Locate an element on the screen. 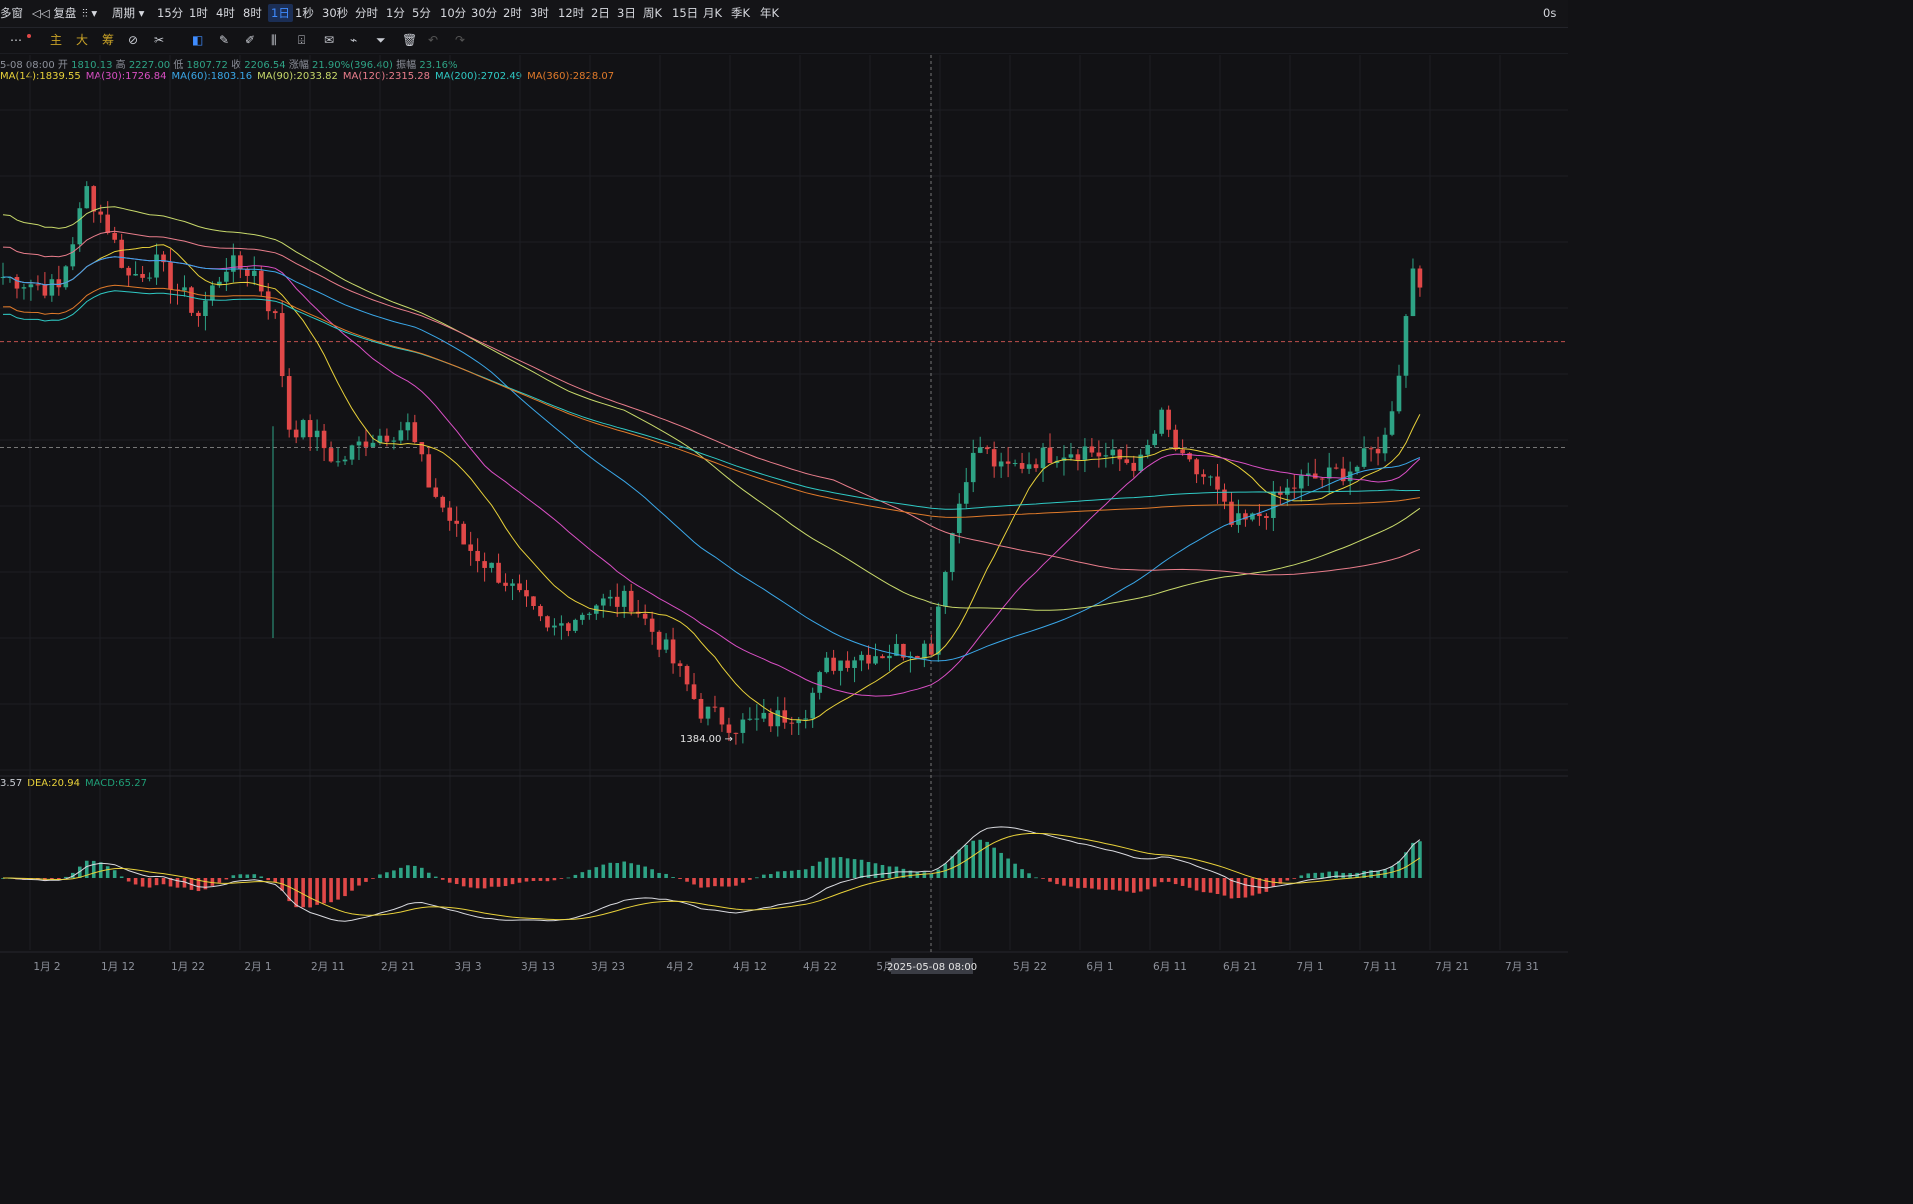 The image size is (1913, 1204). undo-icon: ↶ is located at coordinates (433, 40).